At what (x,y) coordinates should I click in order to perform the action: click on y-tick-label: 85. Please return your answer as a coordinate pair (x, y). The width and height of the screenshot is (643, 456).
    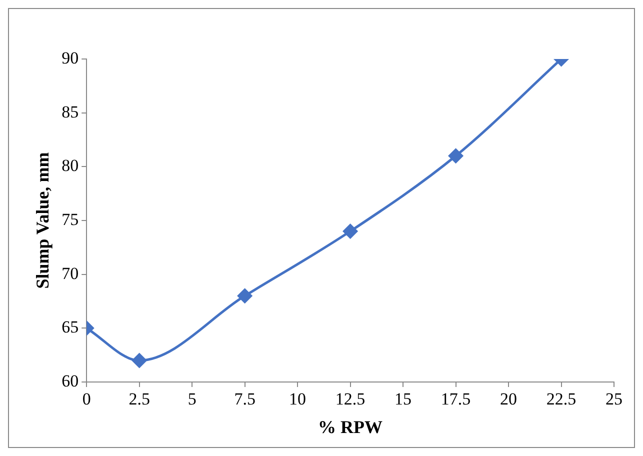
    Looking at the image, I should click on (70, 112).